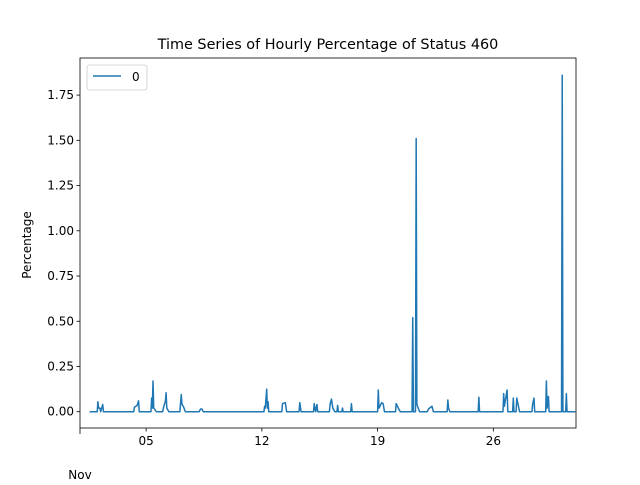  Describe the element at coordinates (79, 474) in the screenshot. I see `x-month-label: Nov` at that location.